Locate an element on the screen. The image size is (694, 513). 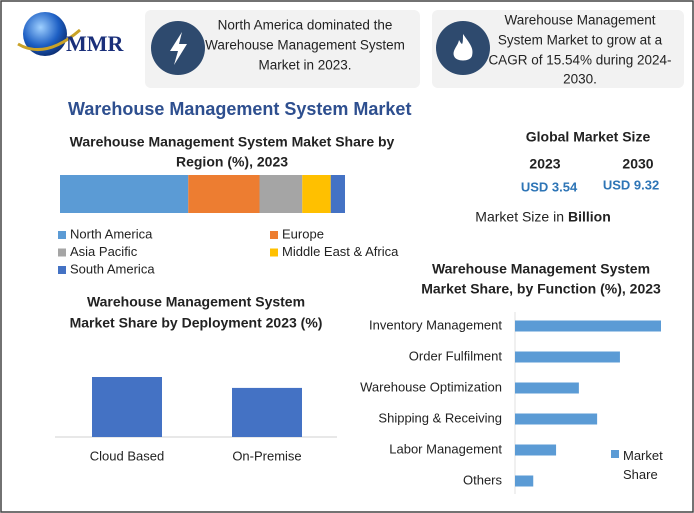
chart-title: Region (%), 2023 is located at coordinates (232, 162).